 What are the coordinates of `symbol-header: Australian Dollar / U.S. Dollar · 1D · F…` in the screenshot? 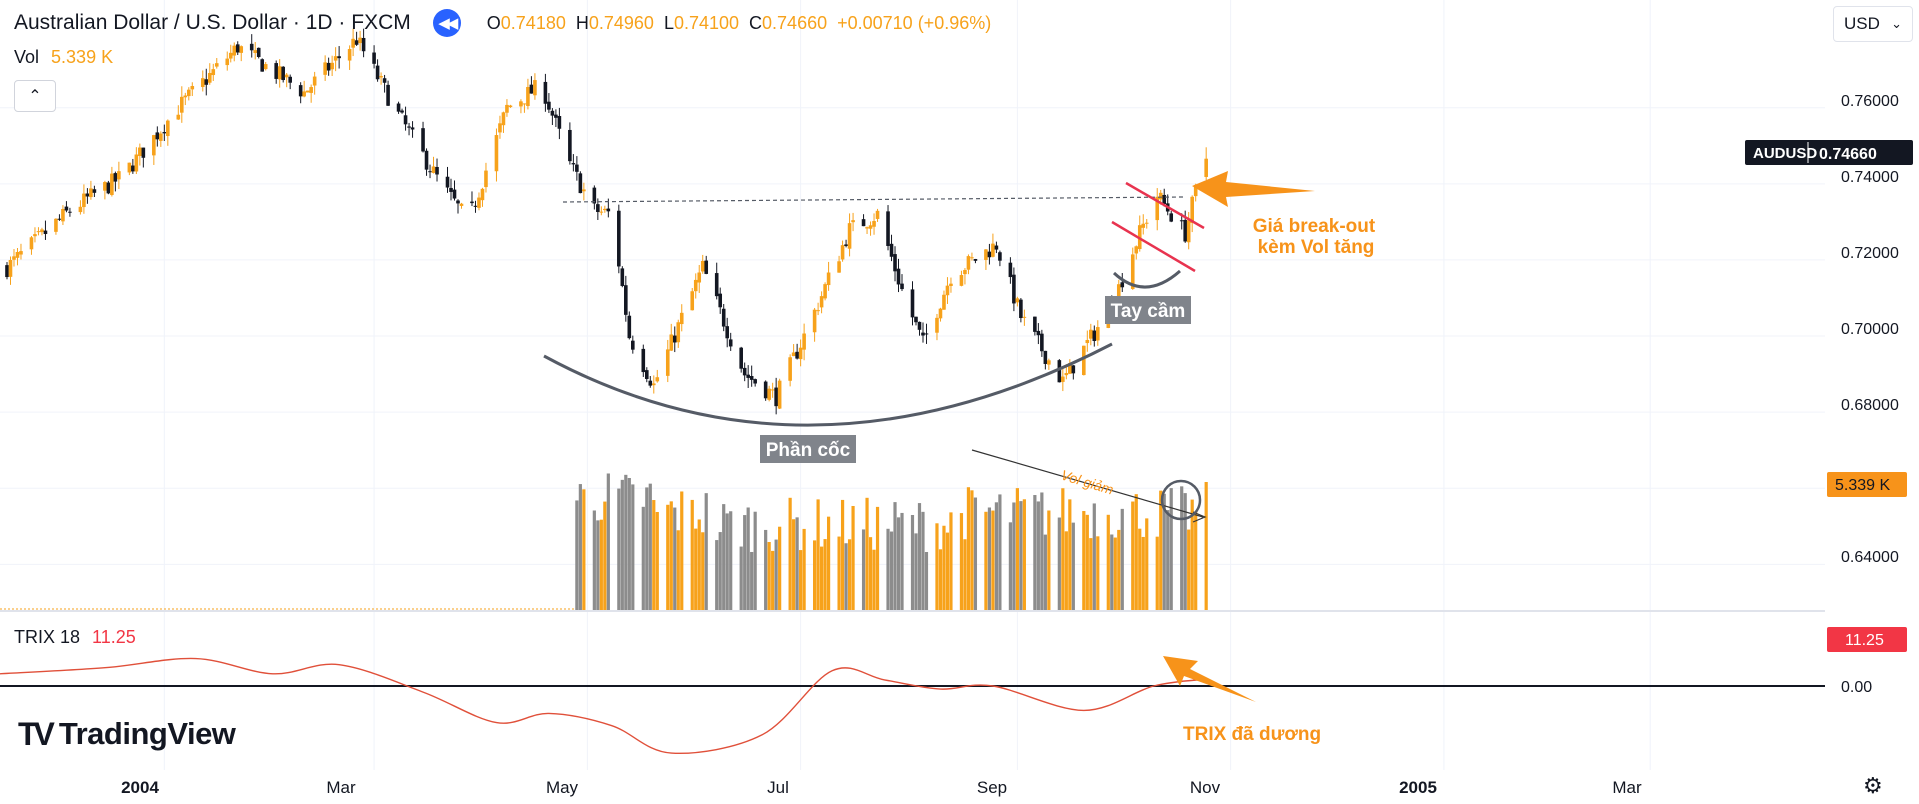 It's located at (503, 23).